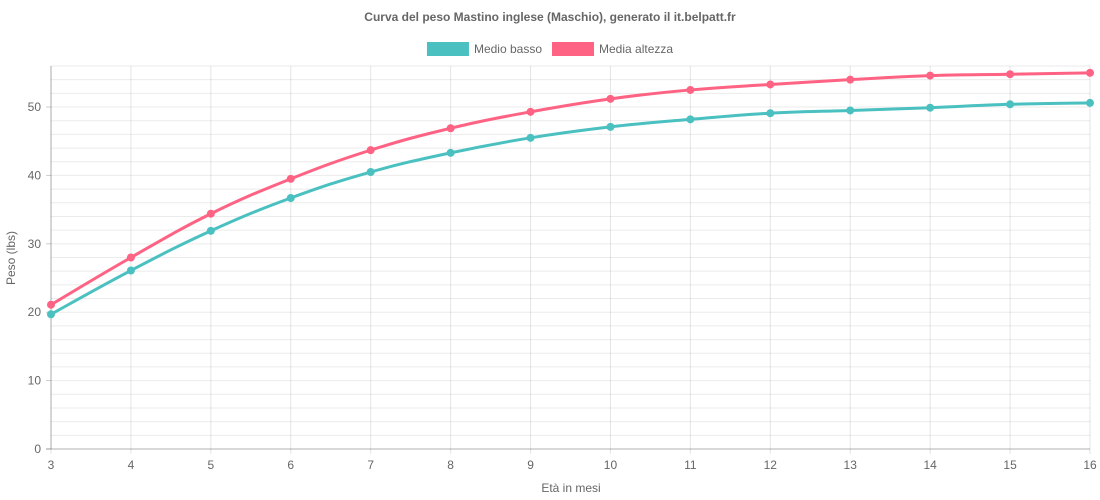 The height and width of the screenshot is (500, 1100). I want to click on x-tick-label: 7, so click(370, 465).